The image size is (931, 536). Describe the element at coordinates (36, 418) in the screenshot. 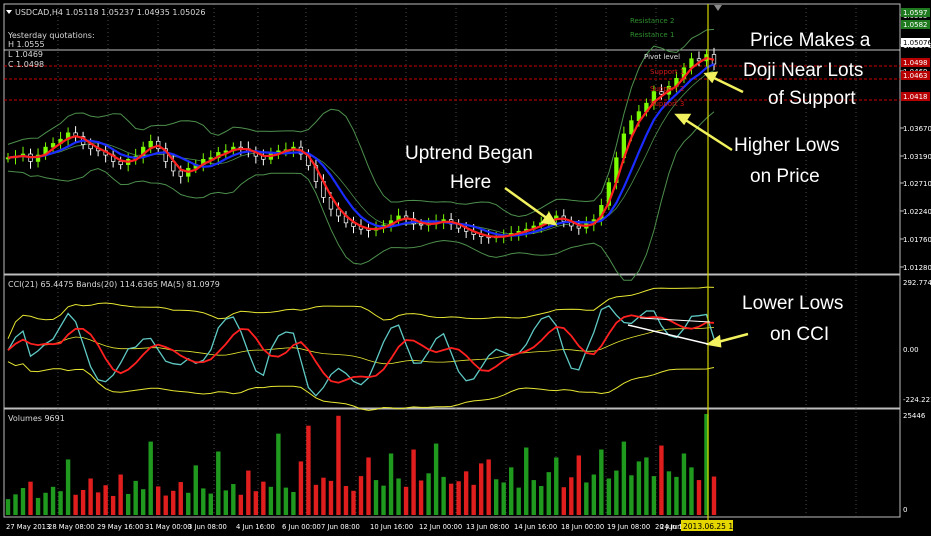

I see `volume-header: Volumes 9691` at that location.